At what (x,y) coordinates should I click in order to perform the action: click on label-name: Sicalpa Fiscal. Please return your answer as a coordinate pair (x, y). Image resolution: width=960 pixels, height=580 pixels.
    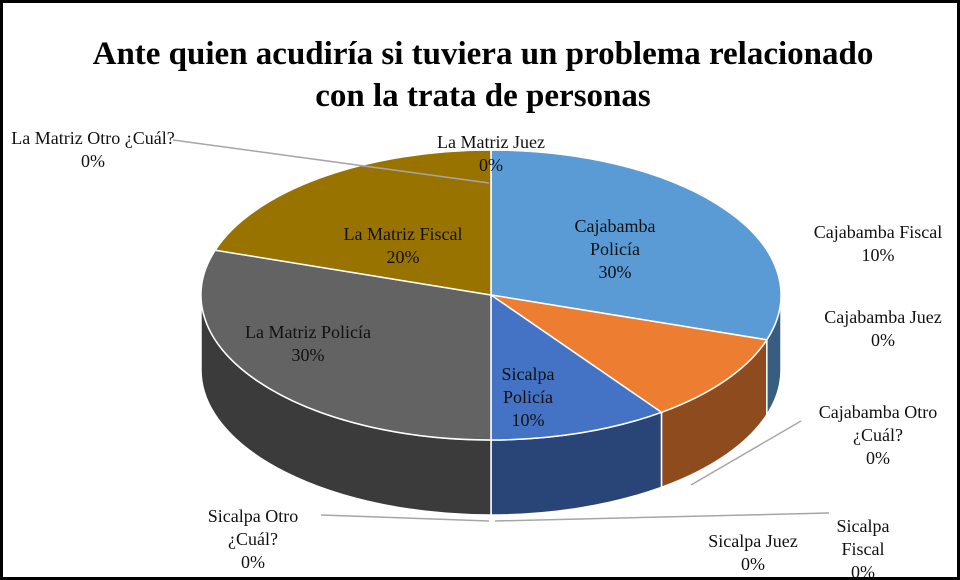
    Looking at the image, I should click on (863, 537).